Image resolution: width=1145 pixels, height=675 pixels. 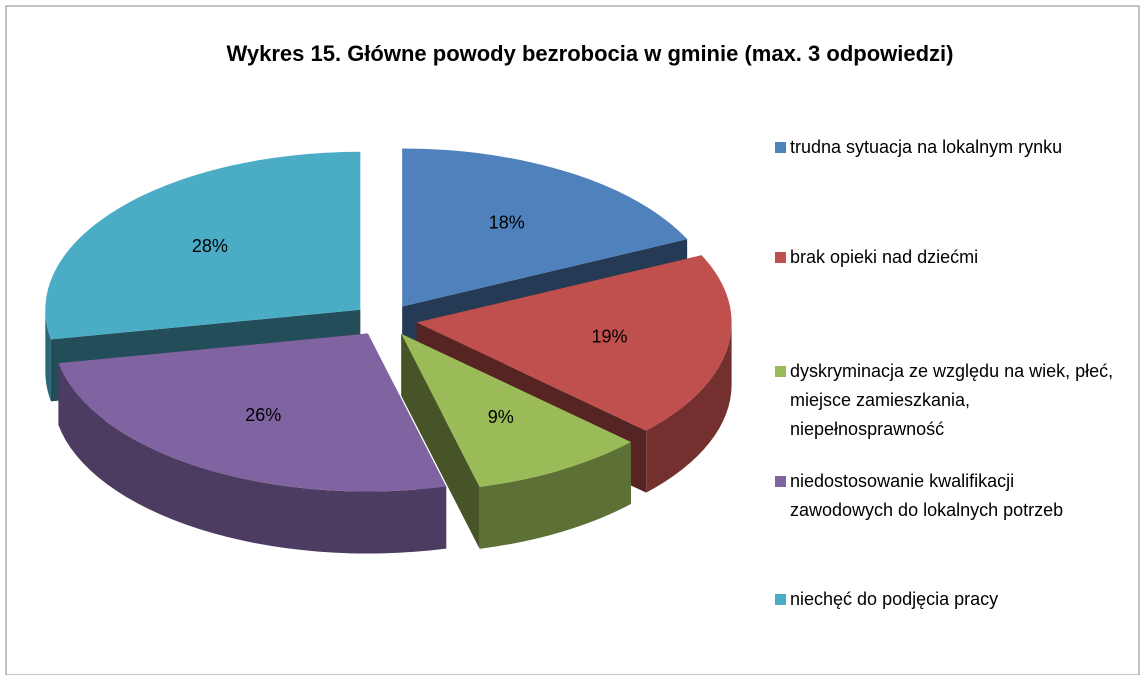 I want to click on legend-label: trudna sytuacja na lokalnym rynku, so click(x=926, y=147).